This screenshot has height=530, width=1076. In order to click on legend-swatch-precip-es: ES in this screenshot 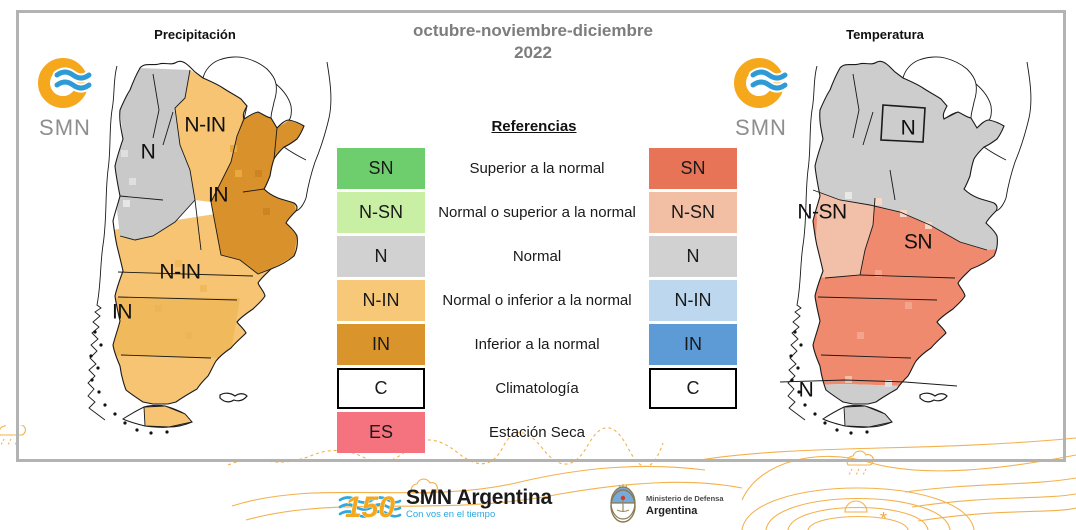, I will do `click(381, 432)`.